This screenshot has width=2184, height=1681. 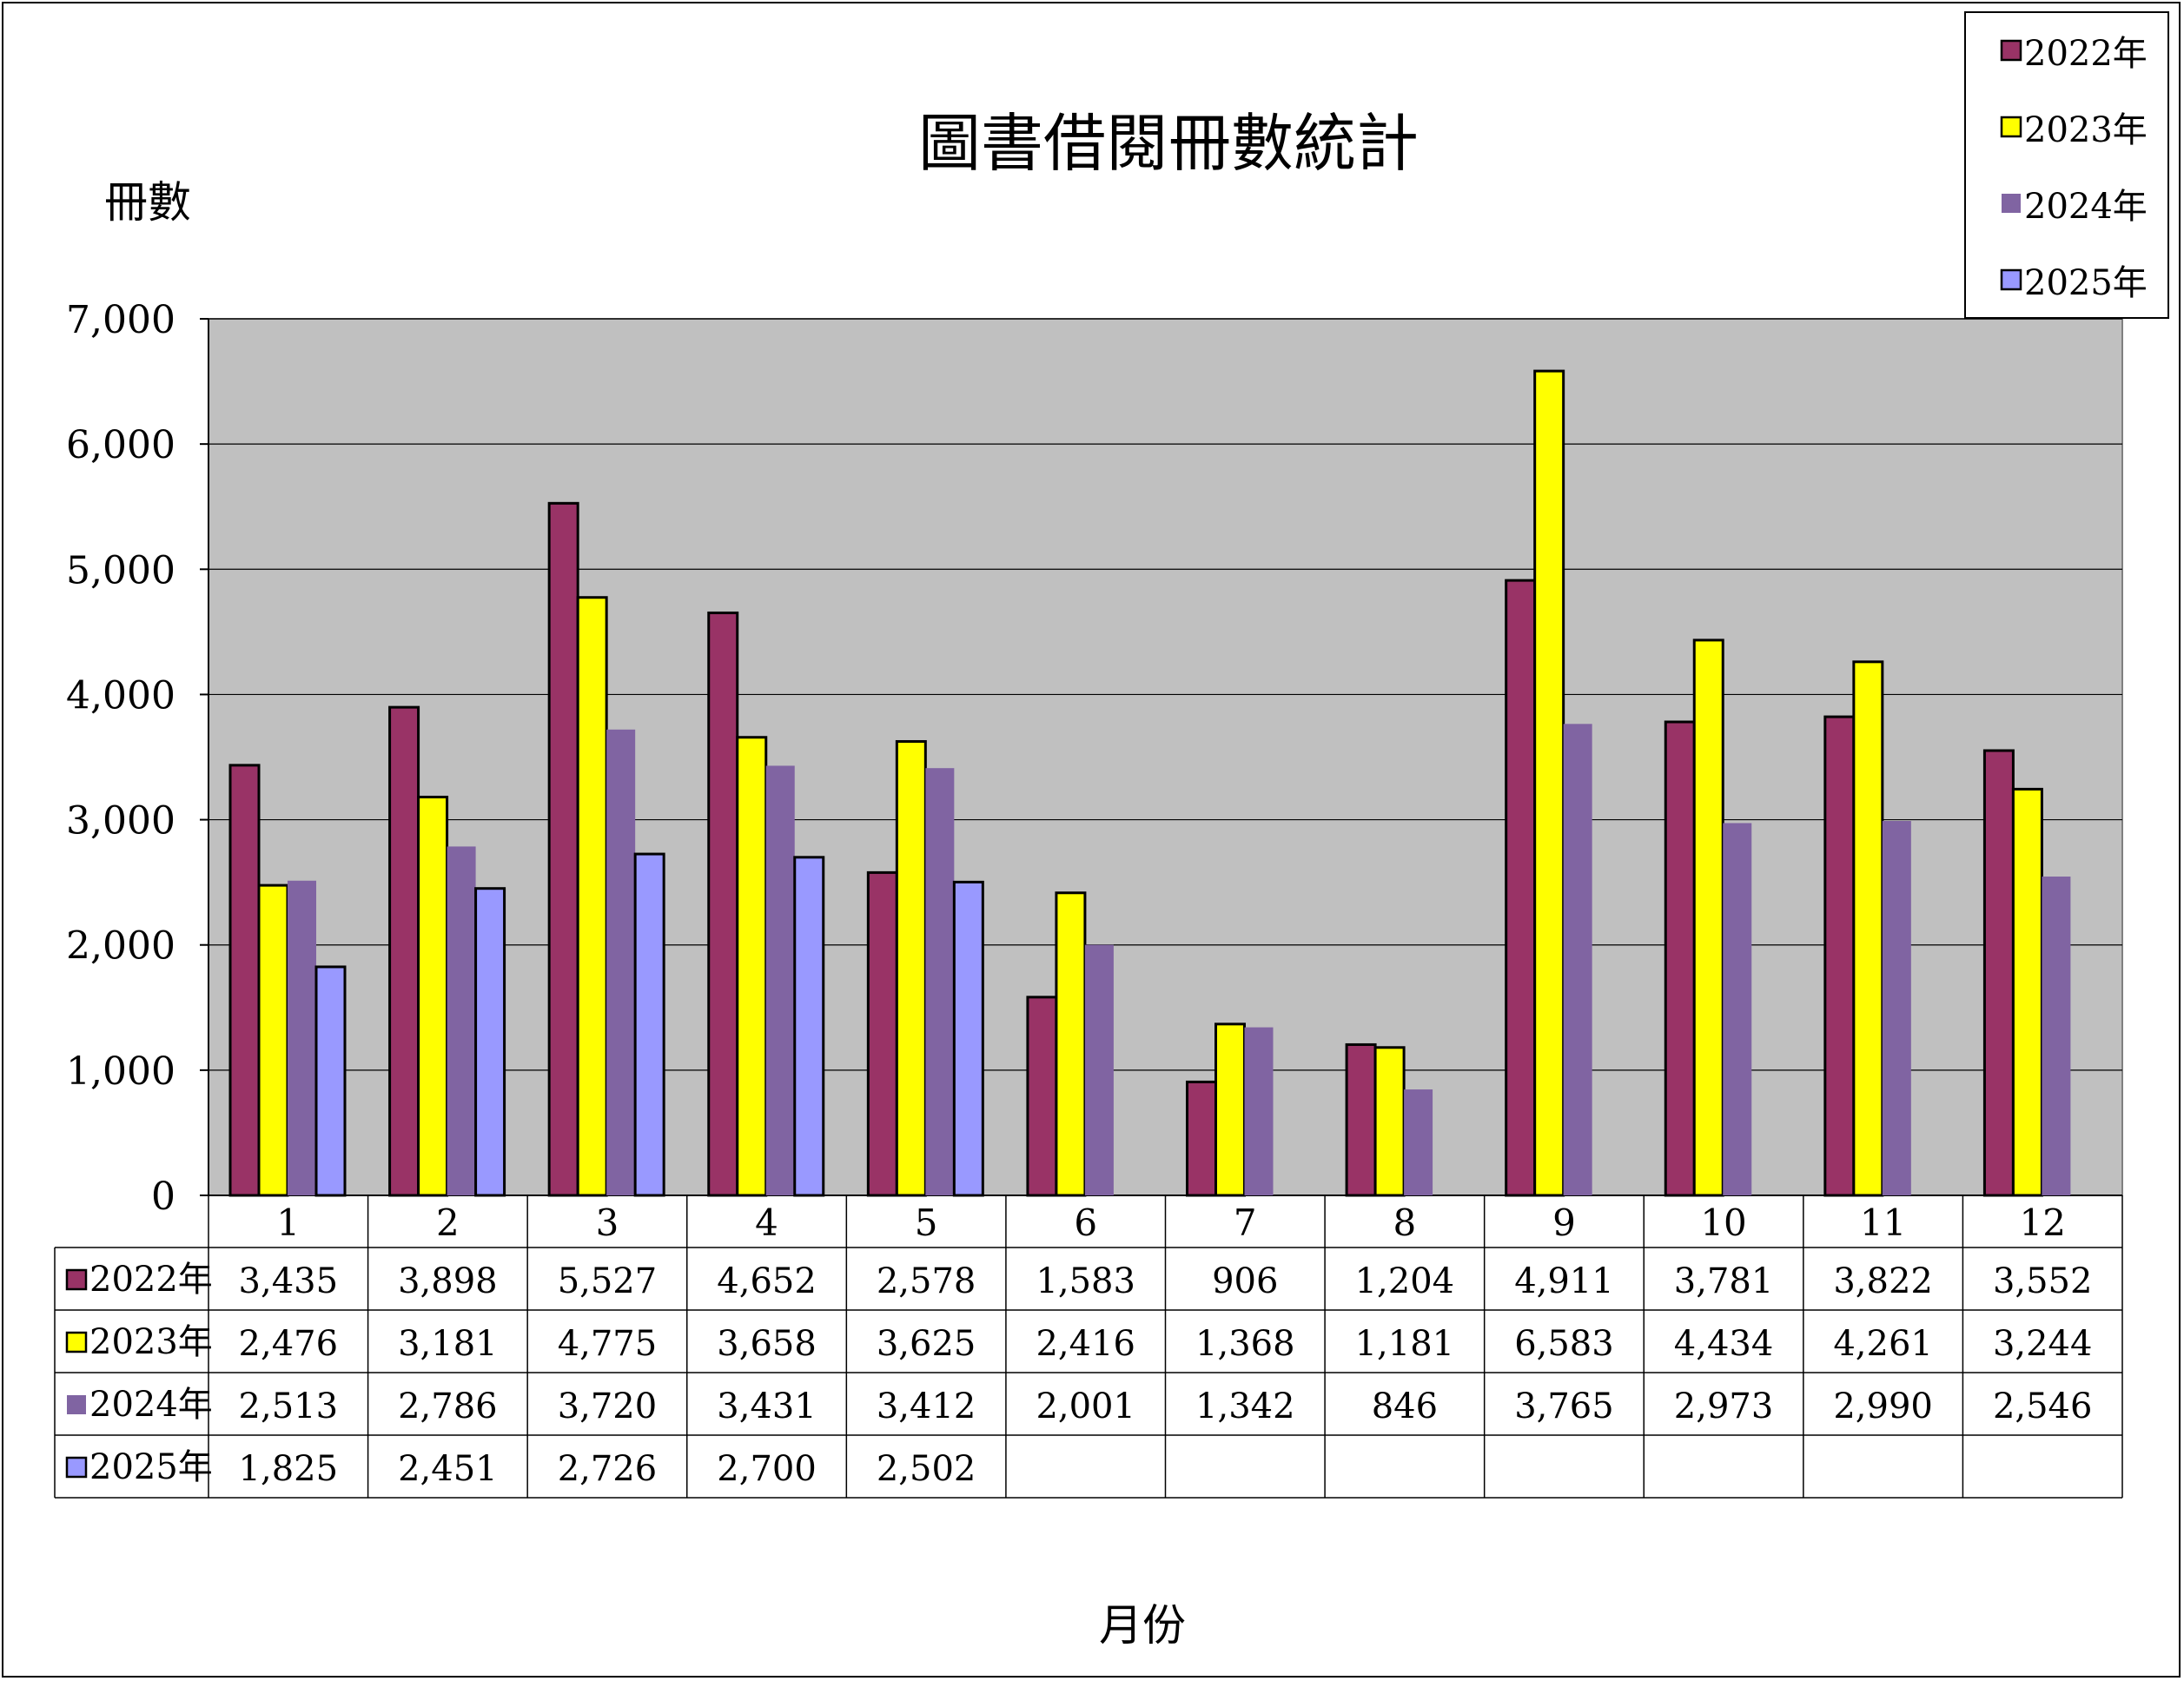 I want to click on bar-2024年-9, so click(x=1577, y=959).